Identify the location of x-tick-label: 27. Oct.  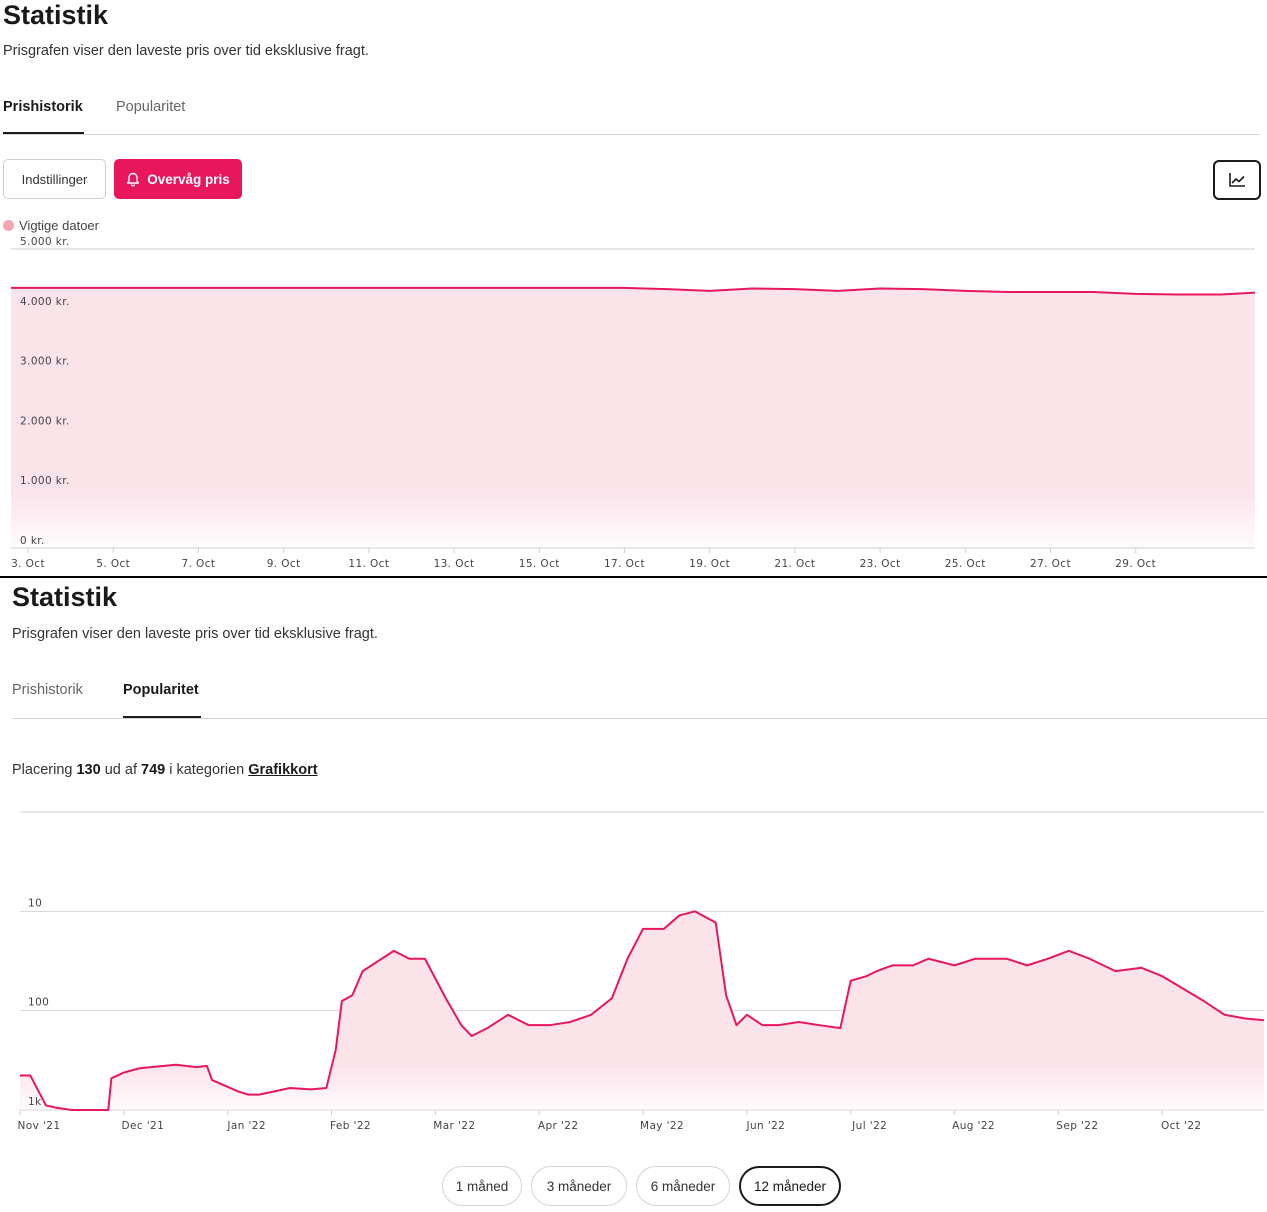
(1050, 564).